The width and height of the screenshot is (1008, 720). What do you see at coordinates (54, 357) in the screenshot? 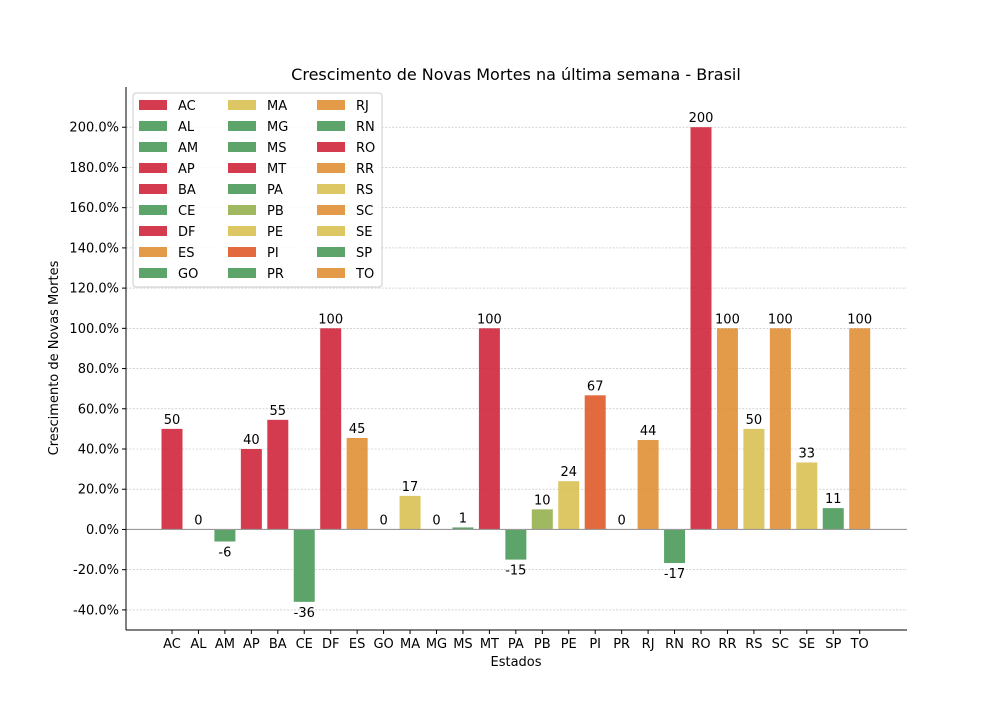
I see `y-axis-label: Crescimento de Novas Mortes` at bounding box center [54, 357].